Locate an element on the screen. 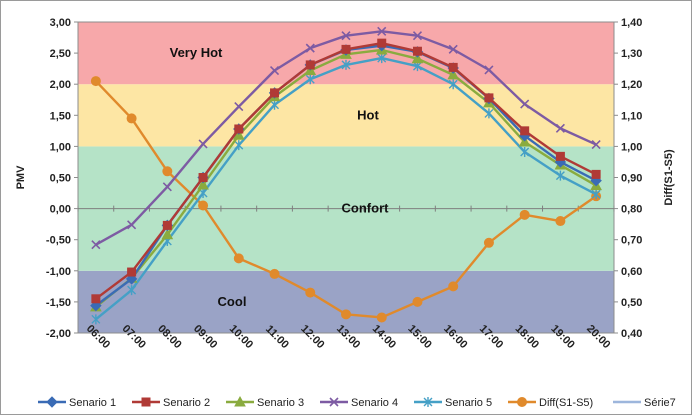  left-tick-label: 1,50 is located at coordinates (60, 116).